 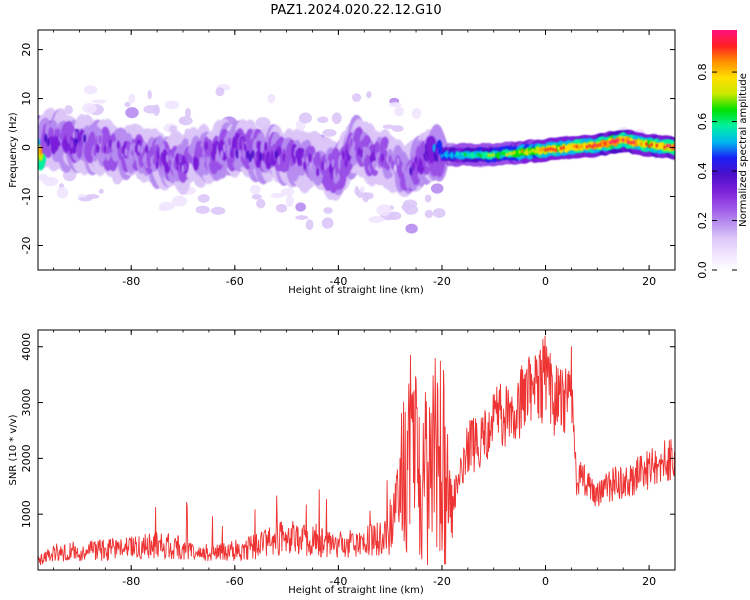 What do you see at coordinates (702, 270) in the screenshot?
I see `colorbar-tick-label: 0.0` at bounding box center [702, 270].